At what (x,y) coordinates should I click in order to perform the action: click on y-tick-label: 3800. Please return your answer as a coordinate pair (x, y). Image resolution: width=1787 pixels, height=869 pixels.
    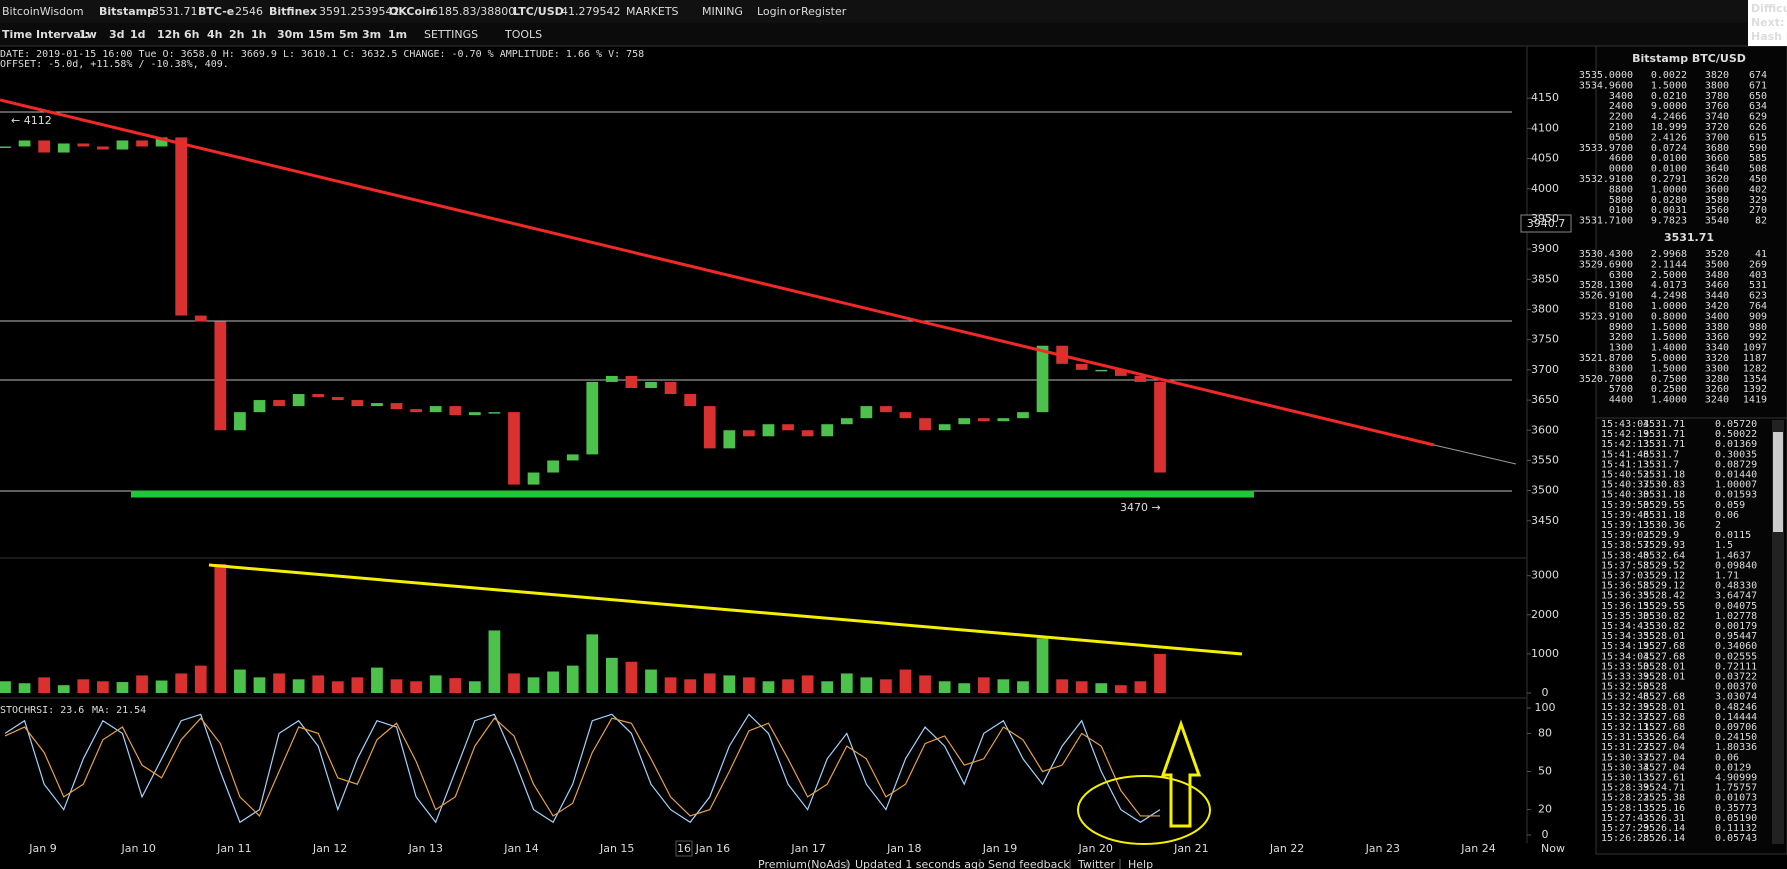
    Looking at the image, I should click on (1545, 309).